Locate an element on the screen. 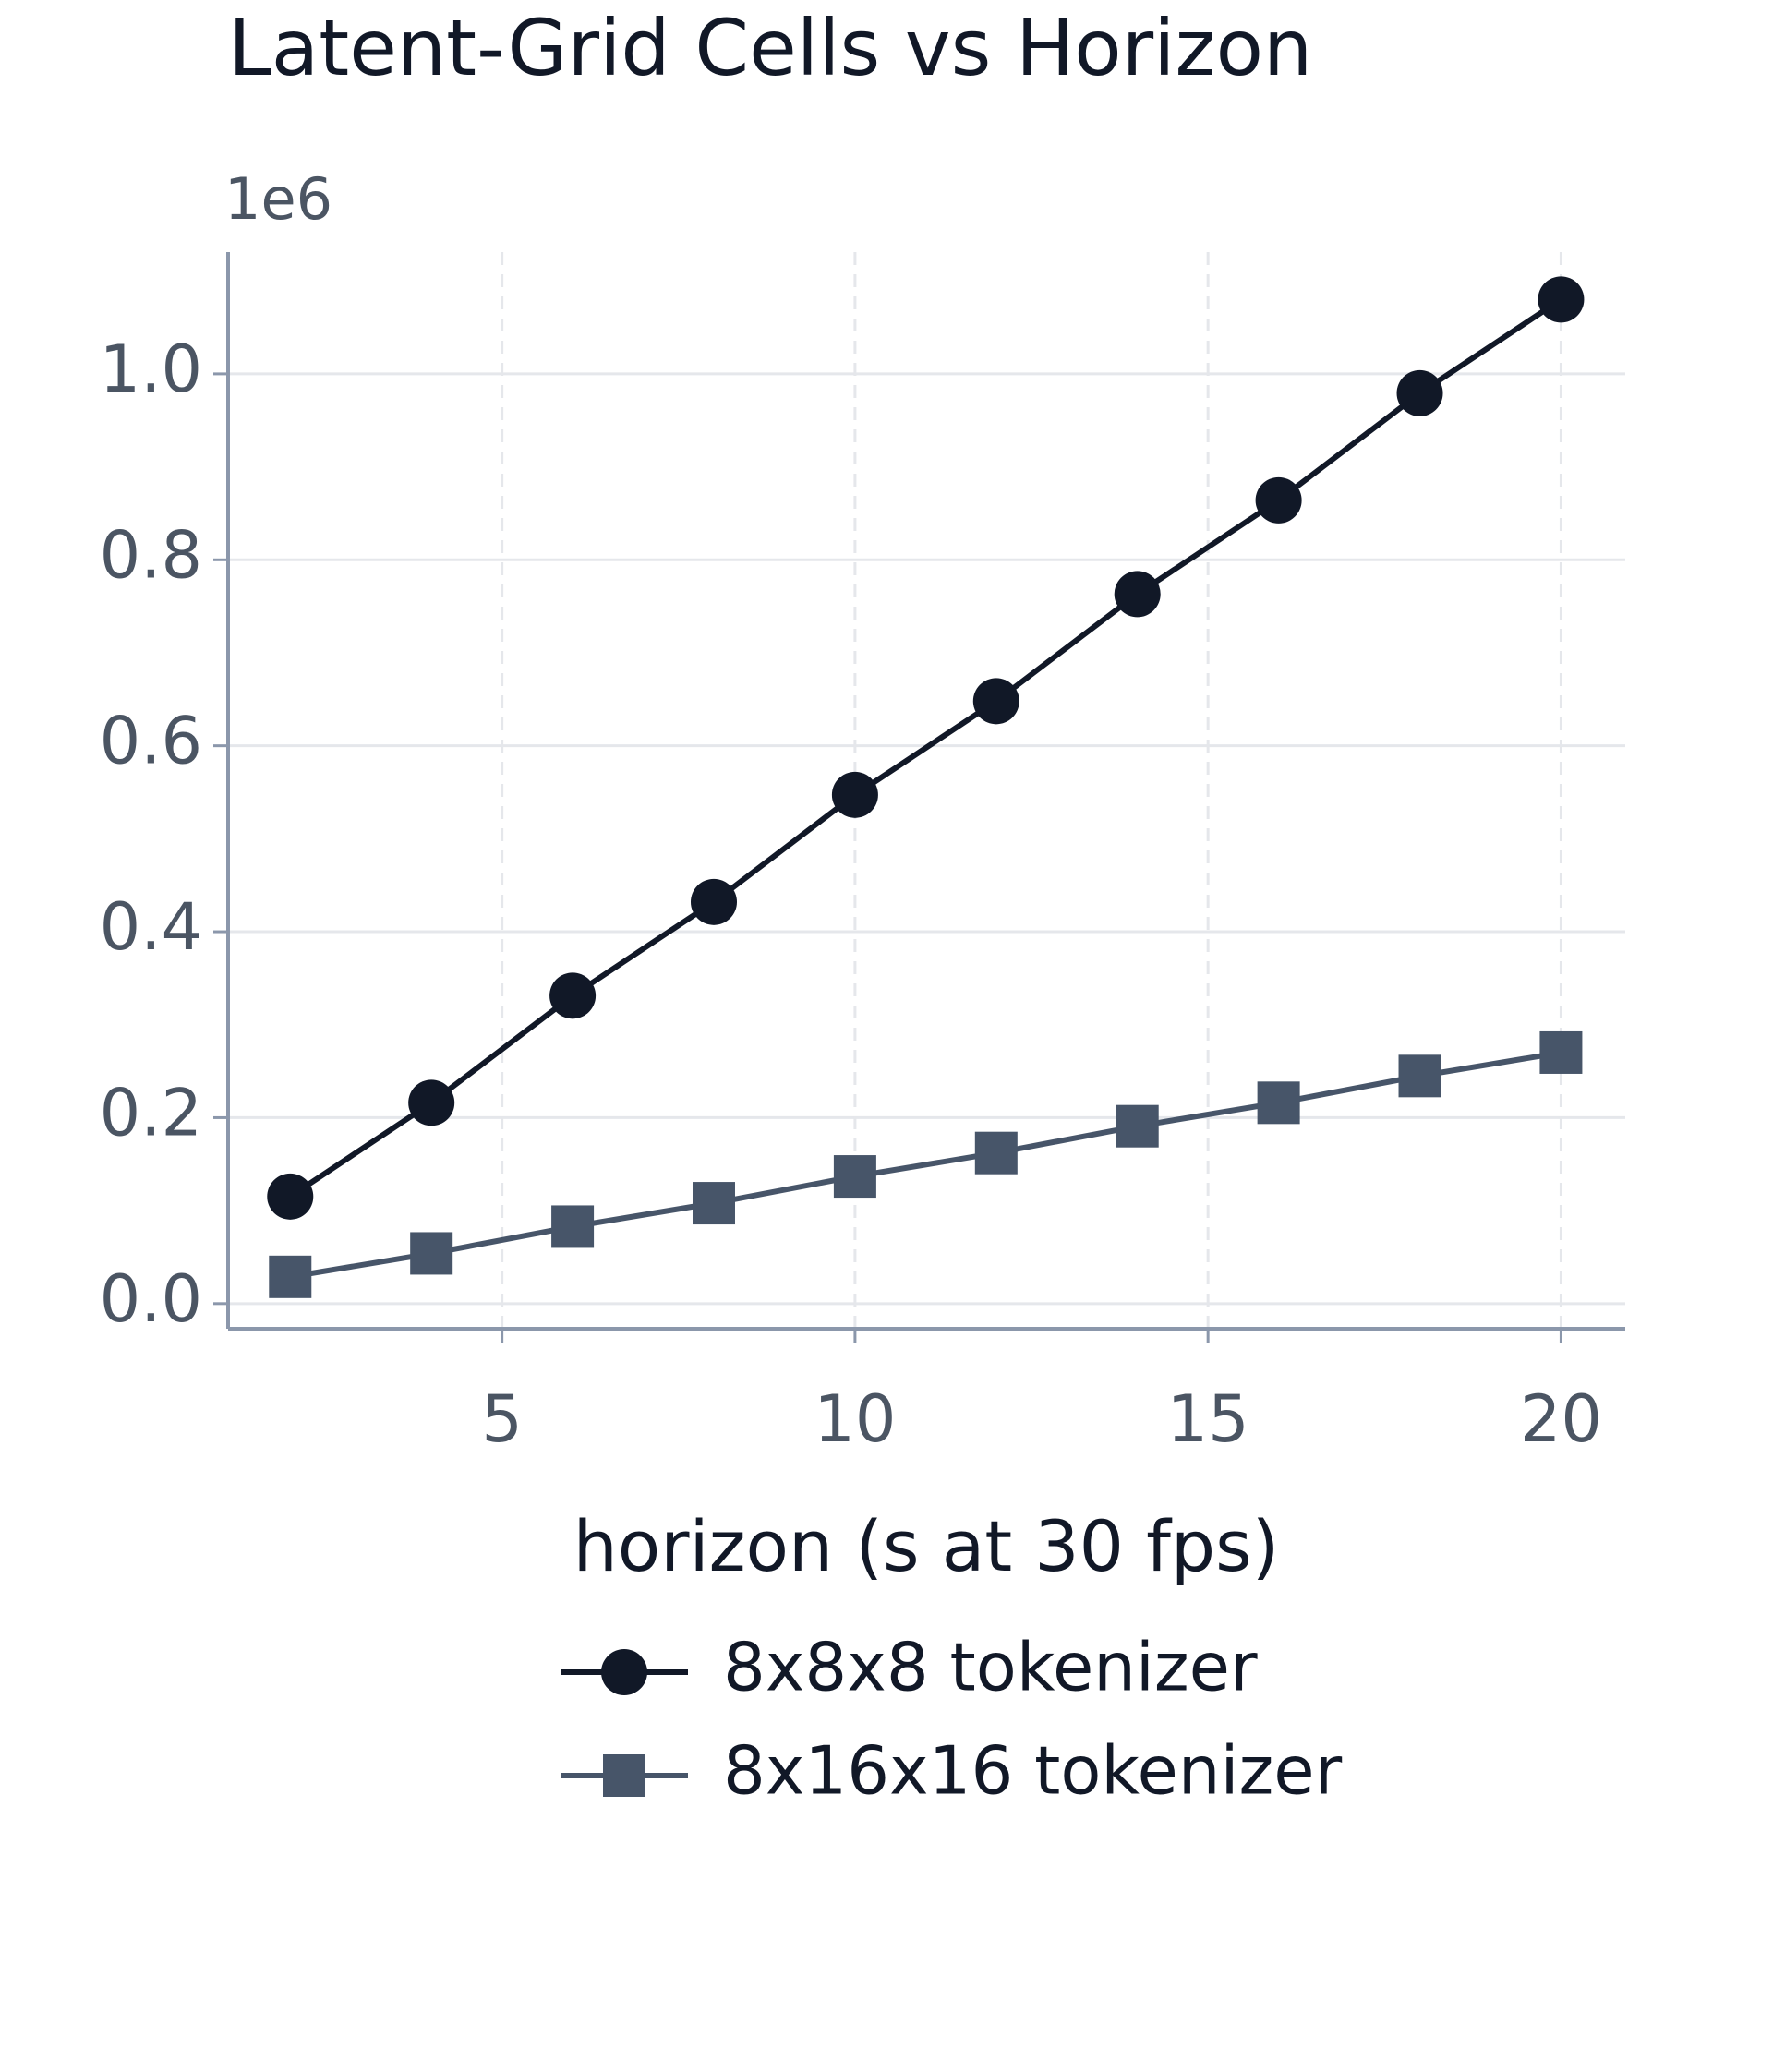 This screenshot has width=1773, height=2072. y-tick-label: 0.6 is located at coordinates (151, 741).